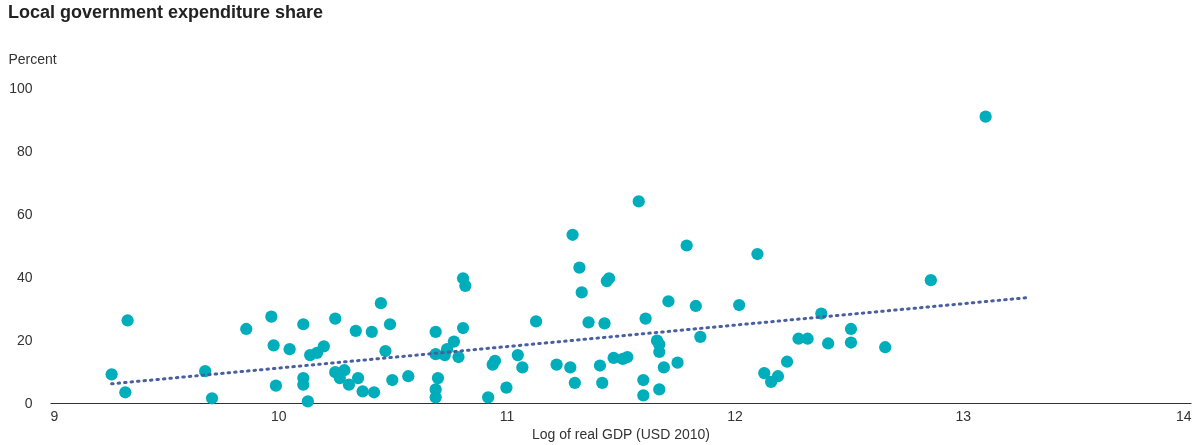 Image resolution: width=1199 pixels, height=445 pixels. I want to click on x-tick-label: 10, so click(278, 415).